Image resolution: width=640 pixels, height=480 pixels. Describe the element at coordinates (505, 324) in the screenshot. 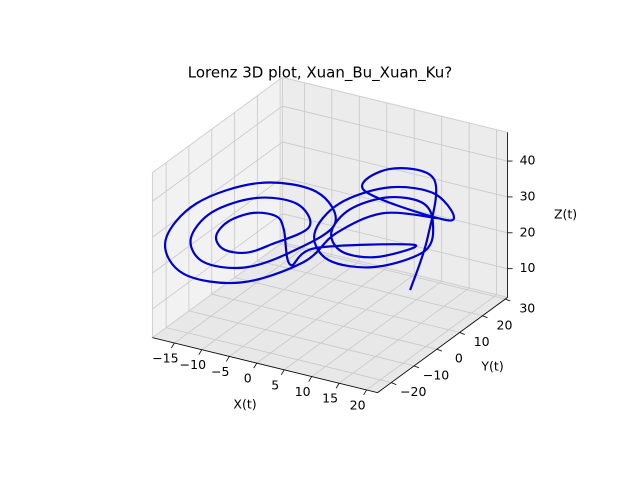

I see `y-tick-label: 20` at that location.